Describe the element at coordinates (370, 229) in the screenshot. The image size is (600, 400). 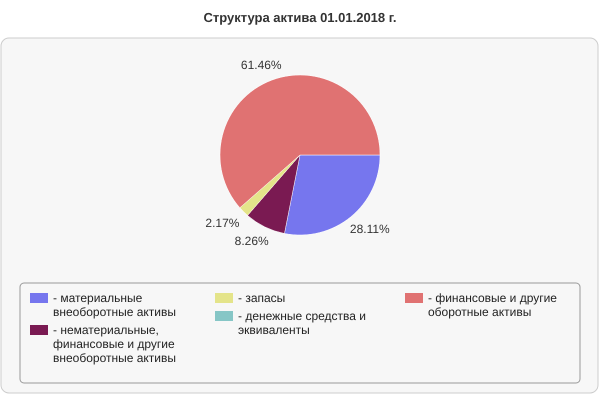
I see `data-label: 28.11%` at that location.